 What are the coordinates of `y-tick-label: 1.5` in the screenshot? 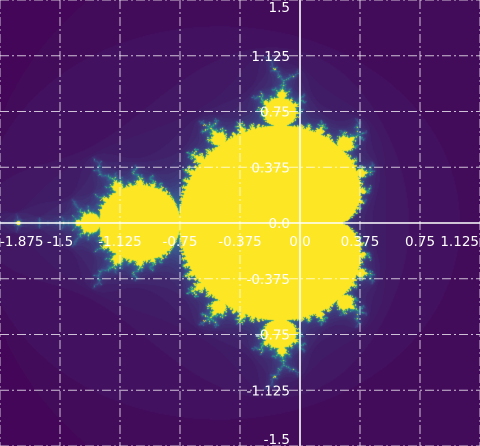 It's located at (279, 8).